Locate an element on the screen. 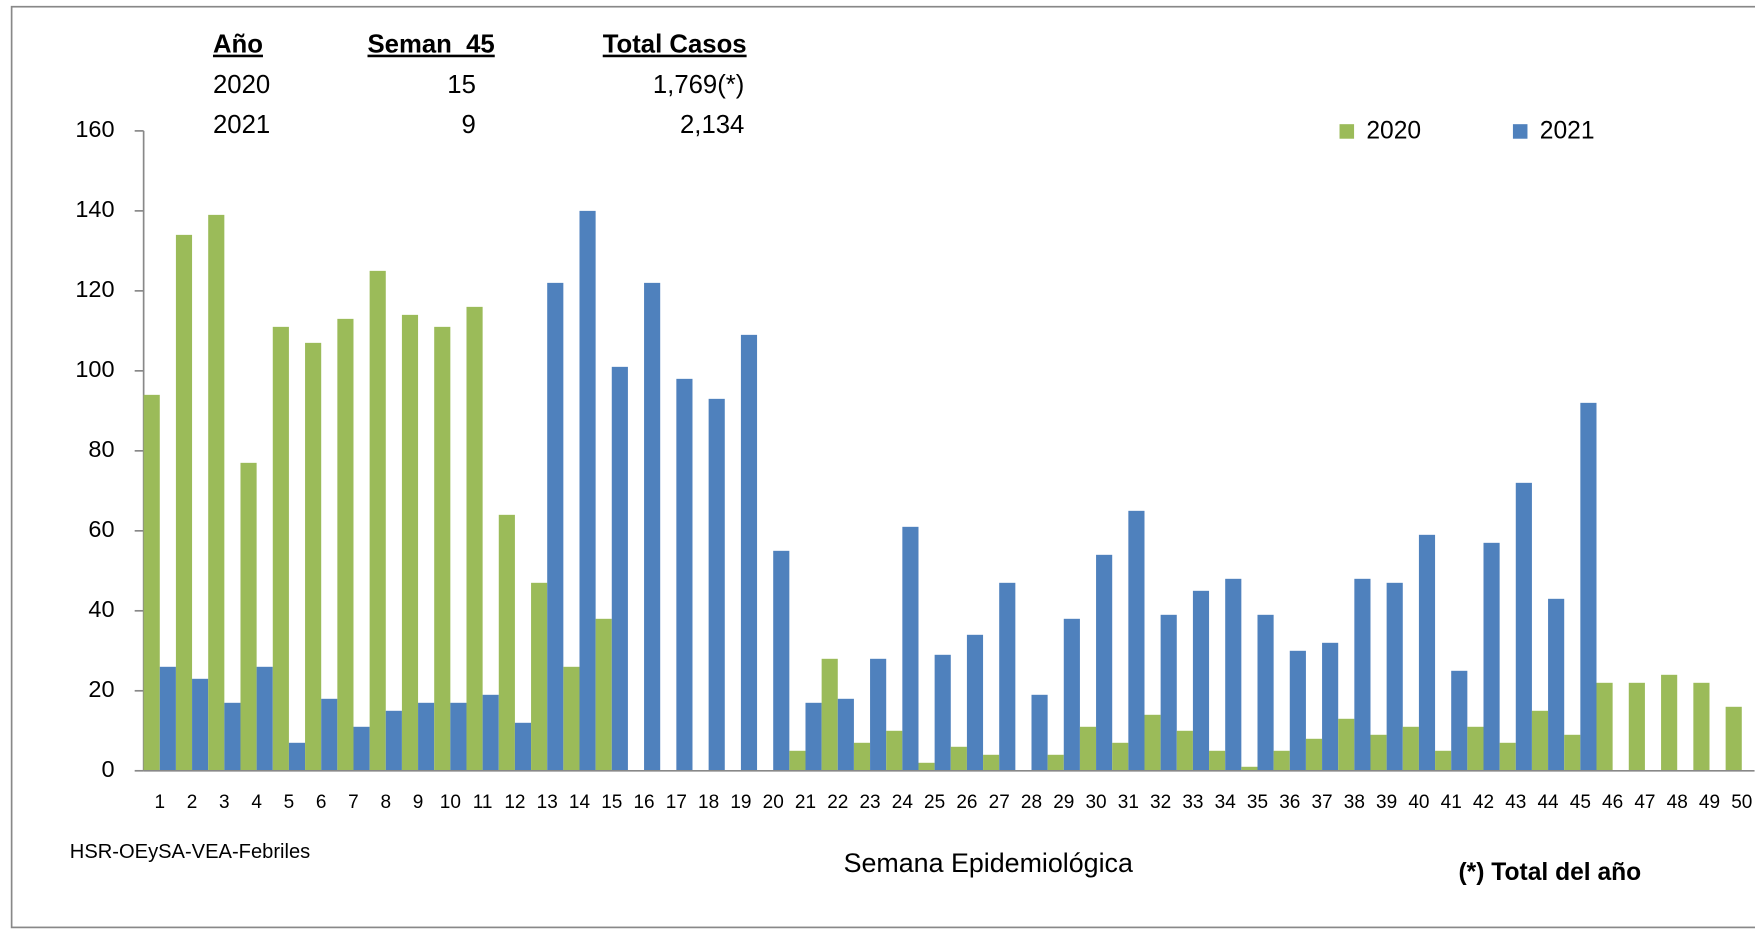 The image size is (1755, 933). x-tick-label: 25 is located at coordinates (934, 802).